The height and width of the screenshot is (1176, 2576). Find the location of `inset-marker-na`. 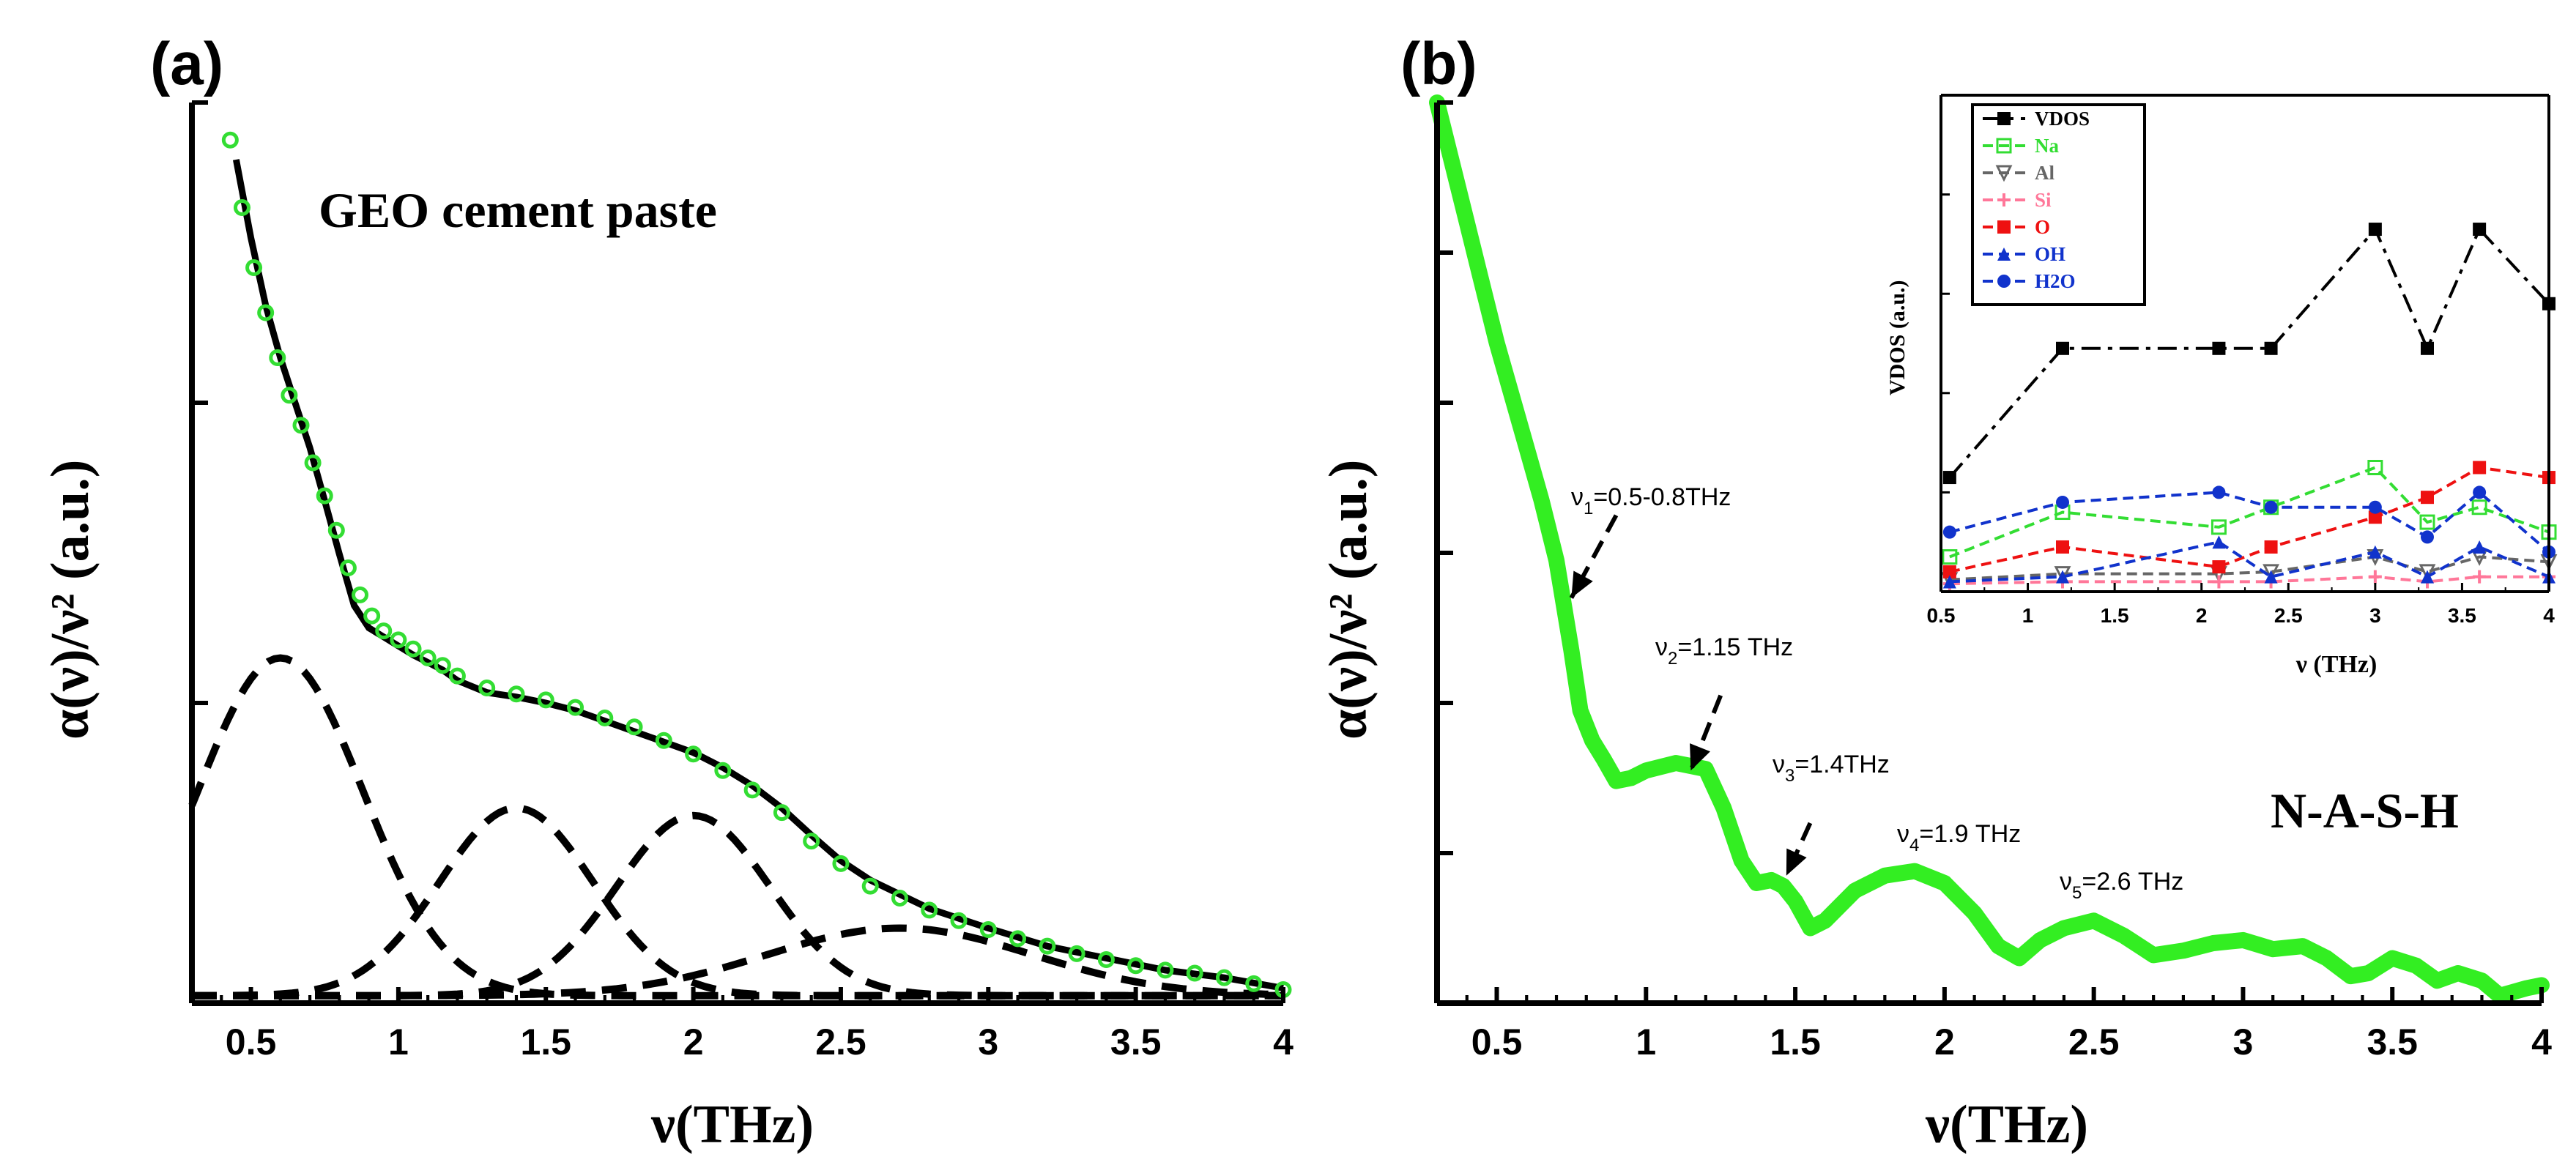

inset-marker-na is located at coordinates (2219, 527).